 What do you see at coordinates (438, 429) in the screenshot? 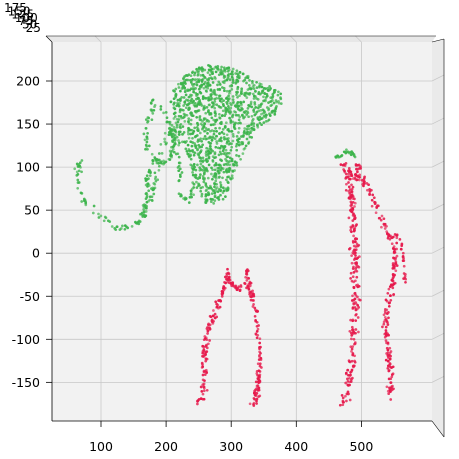
I see `bottom-right-line` at bounding box center [438, 429].